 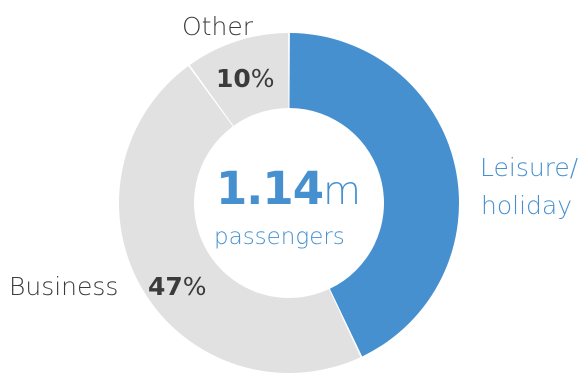 I want to click on slice-percent-other: 10%, so click(x=245, y=78).